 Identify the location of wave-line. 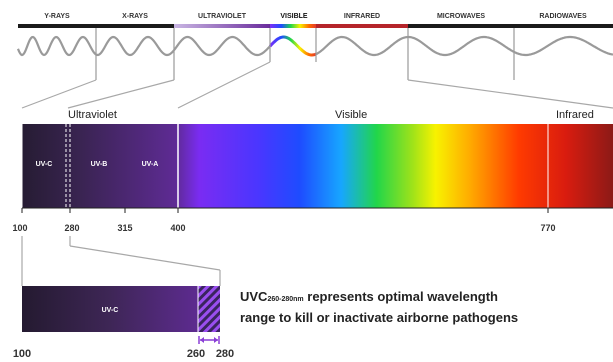
(314, 54).